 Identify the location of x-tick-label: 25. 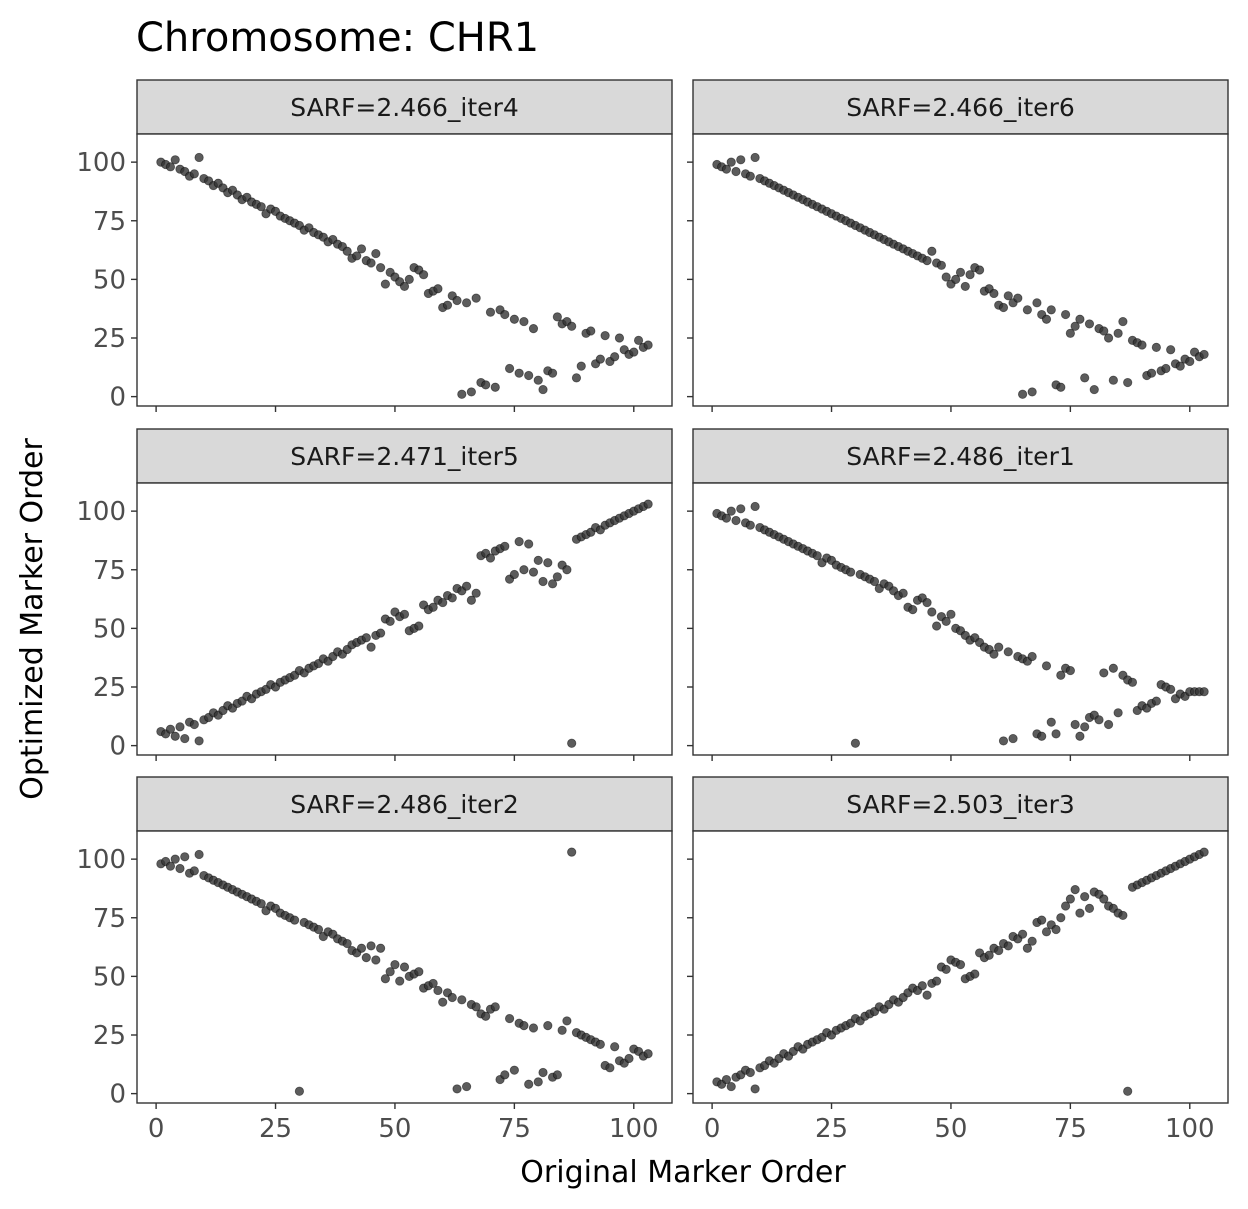
(831, 1129).